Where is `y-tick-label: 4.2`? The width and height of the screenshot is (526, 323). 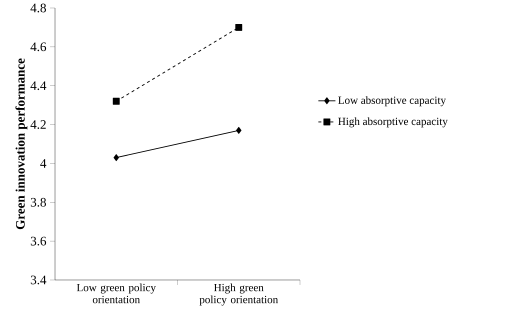
y-tick-label: 4.2 is located at coordinates (38, 124).